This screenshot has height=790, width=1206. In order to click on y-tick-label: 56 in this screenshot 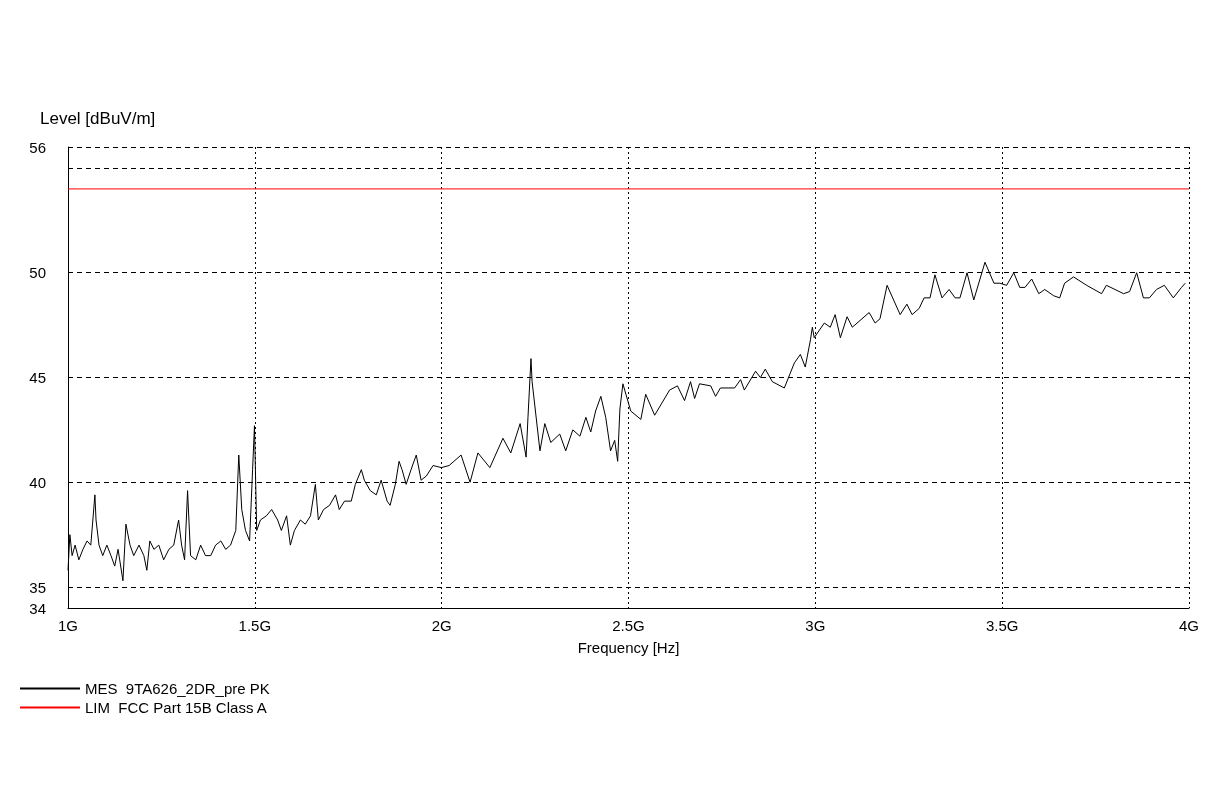, I will do `click(37, 147)`.